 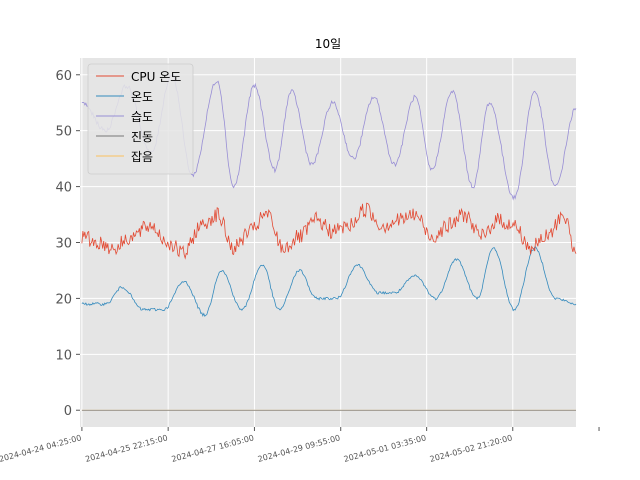 What do you see at coordinates (142, 97) in the screenshot?
I see `legend-entry-label: 온도` at bounding box center [142, 97].